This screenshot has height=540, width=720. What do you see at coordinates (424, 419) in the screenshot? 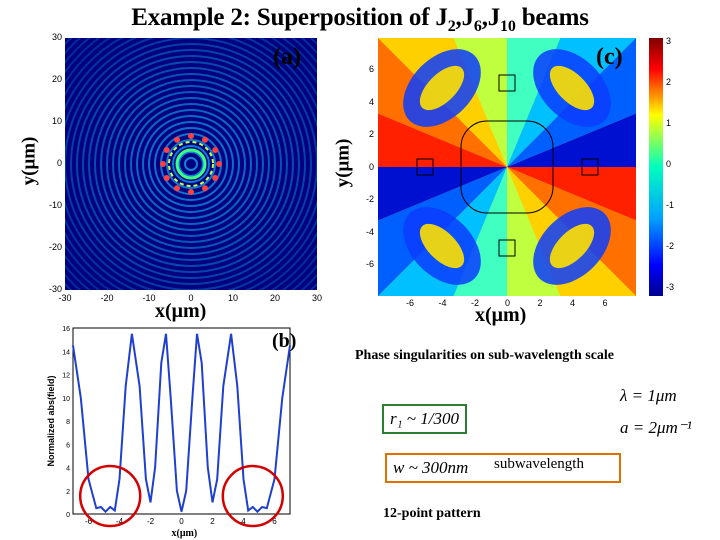
I see `r-equation-box: r₁ ~ 1/300` at bounding box center [424, 419].